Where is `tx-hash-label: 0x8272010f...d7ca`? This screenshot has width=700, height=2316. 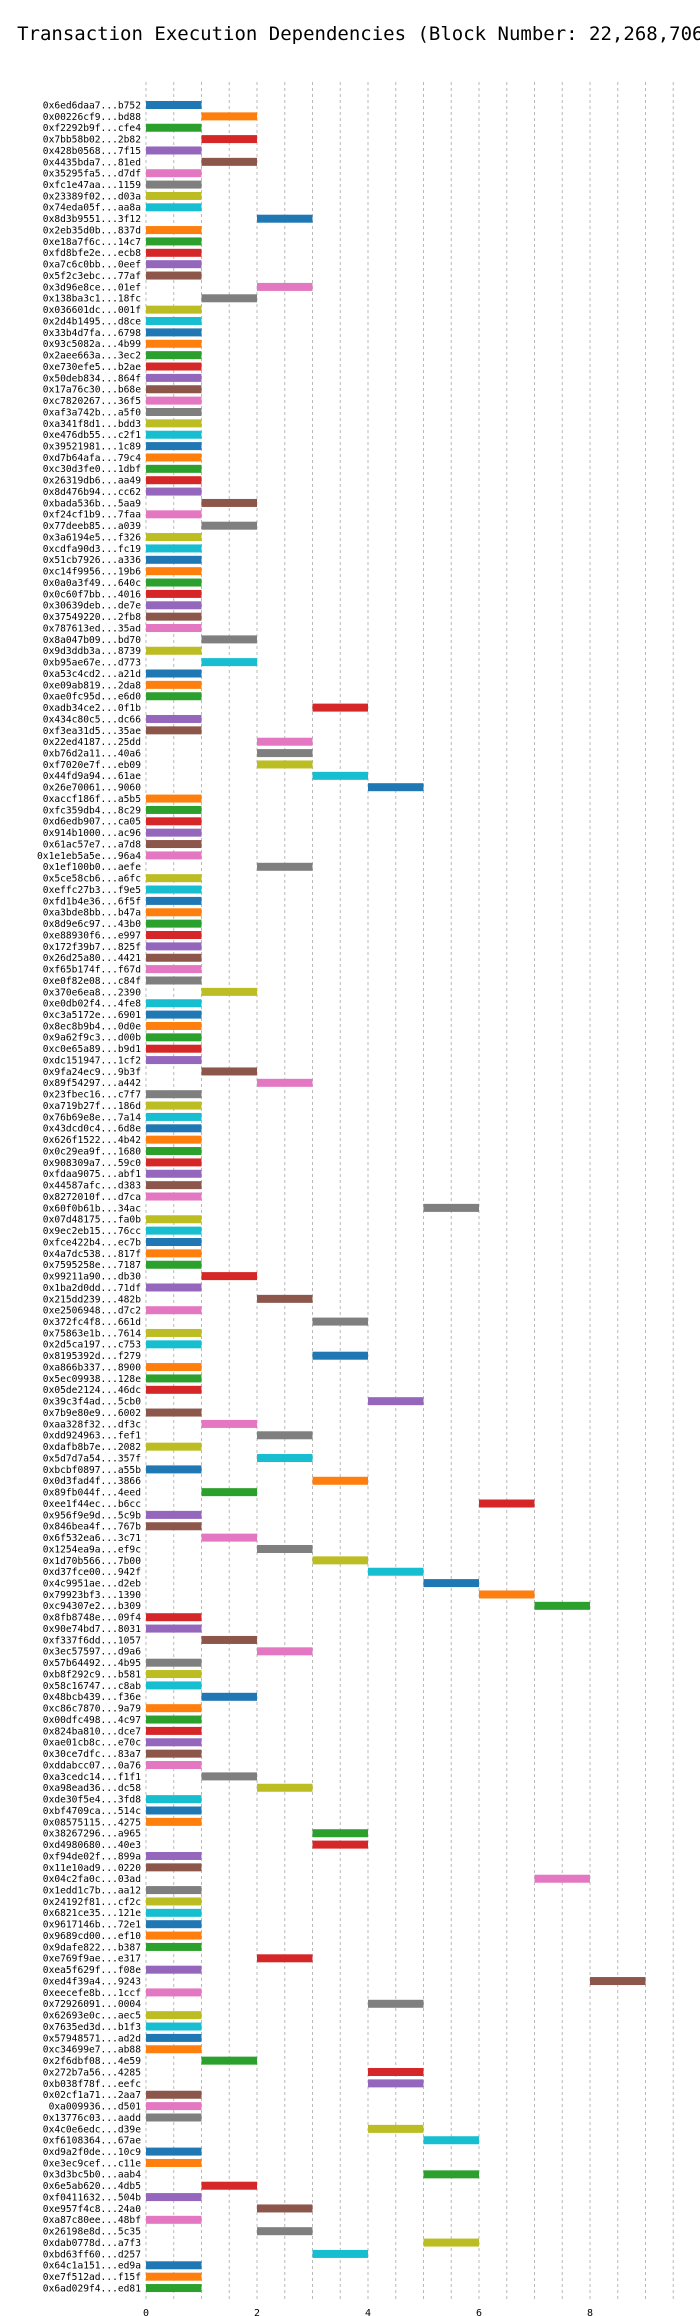 tx-hash-label: 0x8272010f...d7ca is located at coordinates (92, 1197).